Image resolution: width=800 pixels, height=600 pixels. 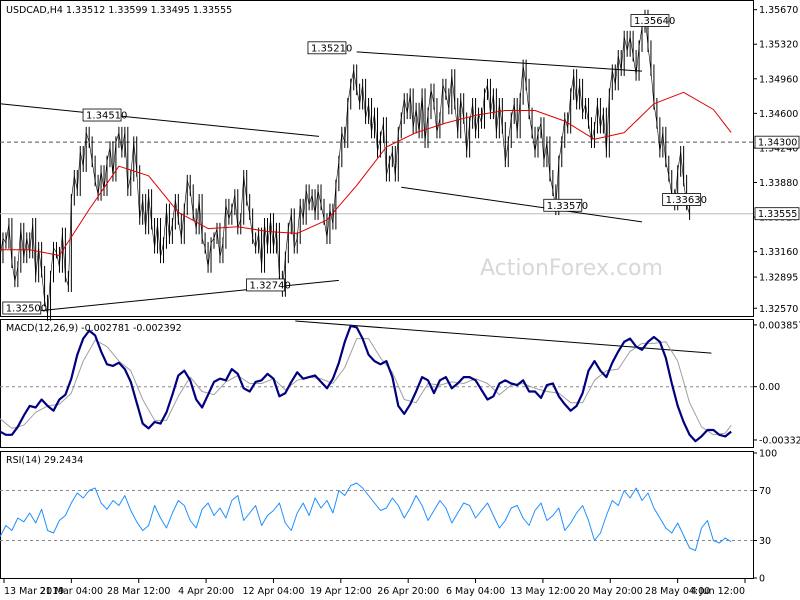 I want to click on rsi-series-group, so click(x=376, y=516).